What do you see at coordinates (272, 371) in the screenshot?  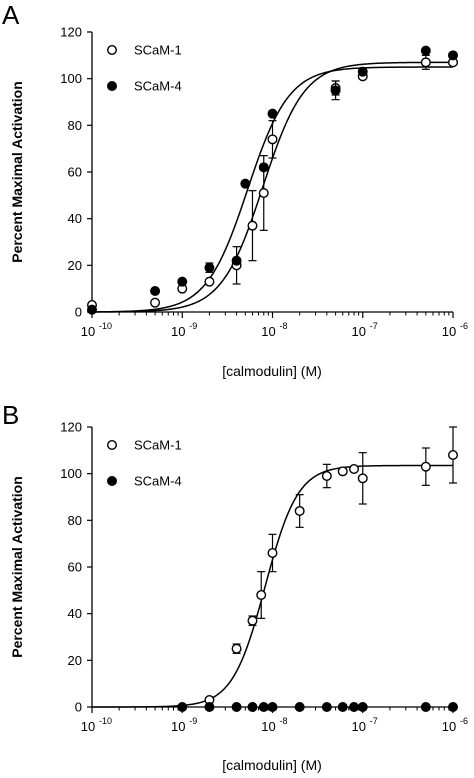 I see `panel-a-xlabel: [calmodulin] (M)` at bounding box center [272, 371].